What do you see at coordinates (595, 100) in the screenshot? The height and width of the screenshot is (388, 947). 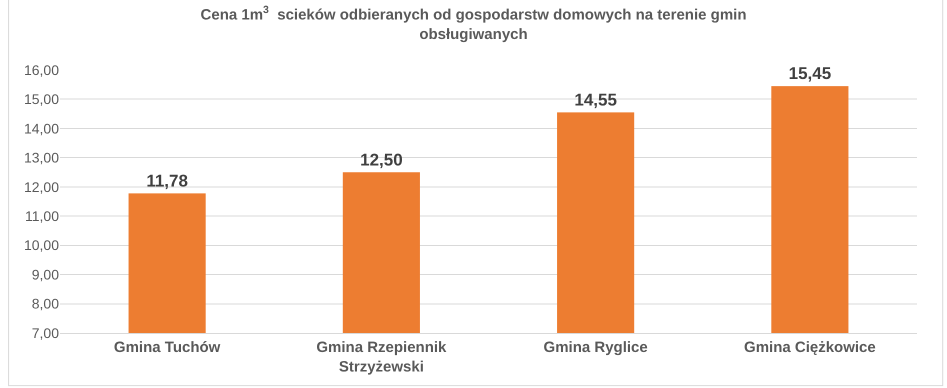 I see `data-label: 14,55` at bounding box center [595, 100].